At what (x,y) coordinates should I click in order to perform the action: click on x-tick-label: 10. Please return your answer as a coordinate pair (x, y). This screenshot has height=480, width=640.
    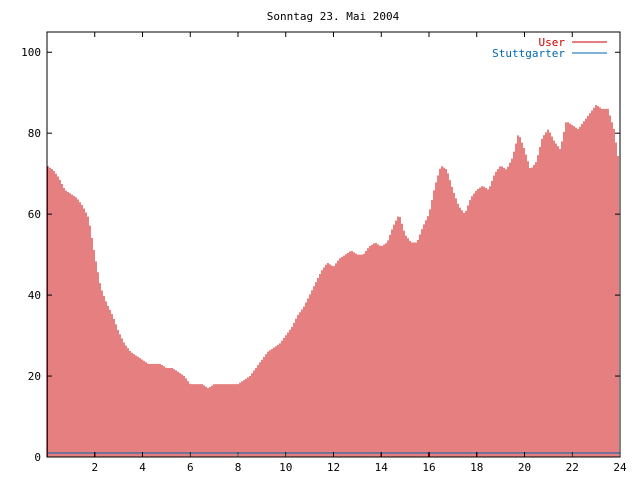
    Looking at the image, I should click on (285, 467).